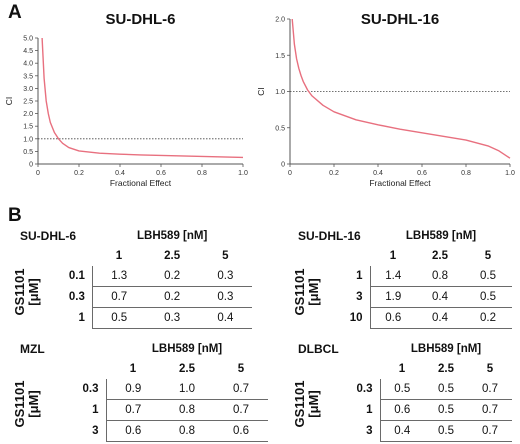 This screenshot has width=520, height=444. I want to click on row-axis-label-su-dhl-16: GS1101 [μM], so click(306, 292).